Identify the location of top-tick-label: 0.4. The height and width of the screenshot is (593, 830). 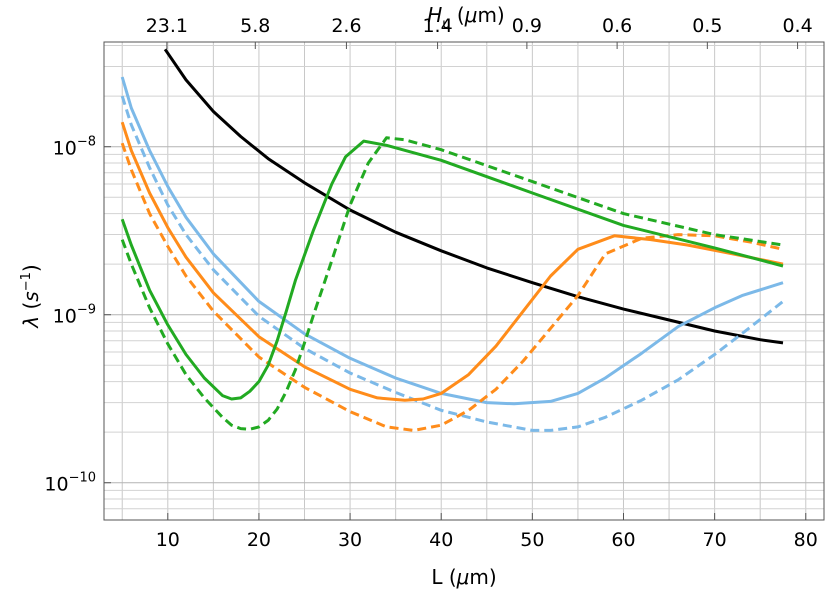
(797, 26).